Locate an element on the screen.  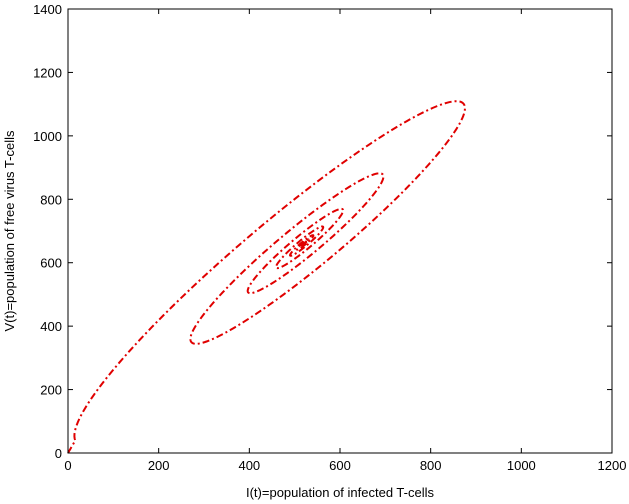
x-tick-label: 1200 is located at coordinates (612, 465).